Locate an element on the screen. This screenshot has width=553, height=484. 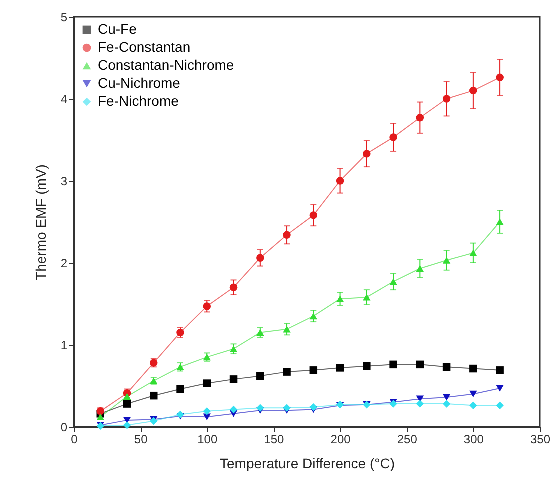
y-tick-label: 4 is located at coordinates (64, 99).